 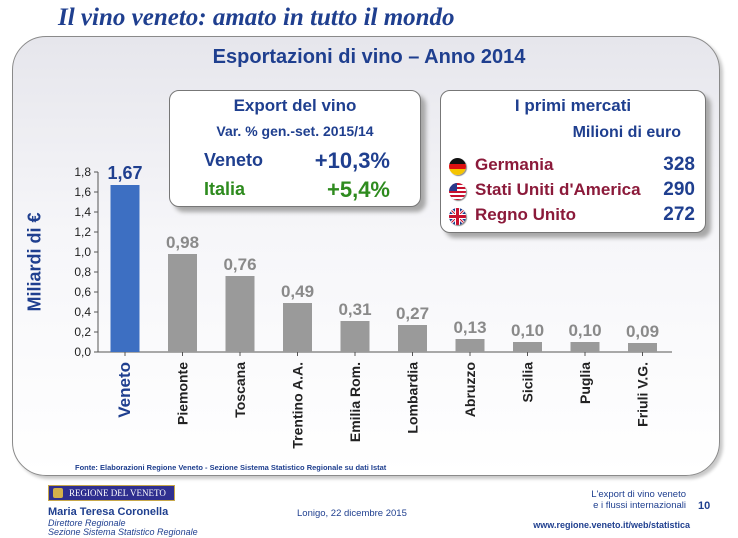 I want to click on x-tick-label: Emilia Rom., so click(x=355, y=402).